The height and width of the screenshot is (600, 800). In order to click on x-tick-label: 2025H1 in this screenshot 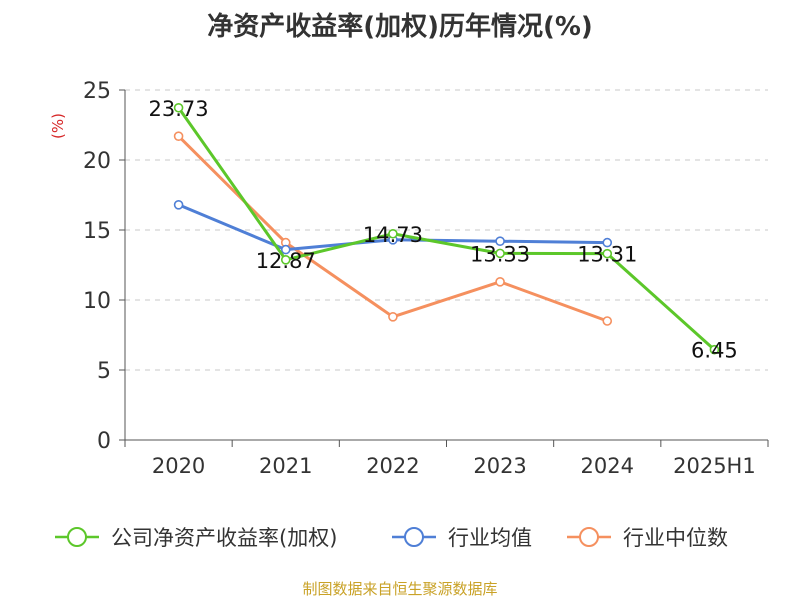, I will do `click(714, 466)`.